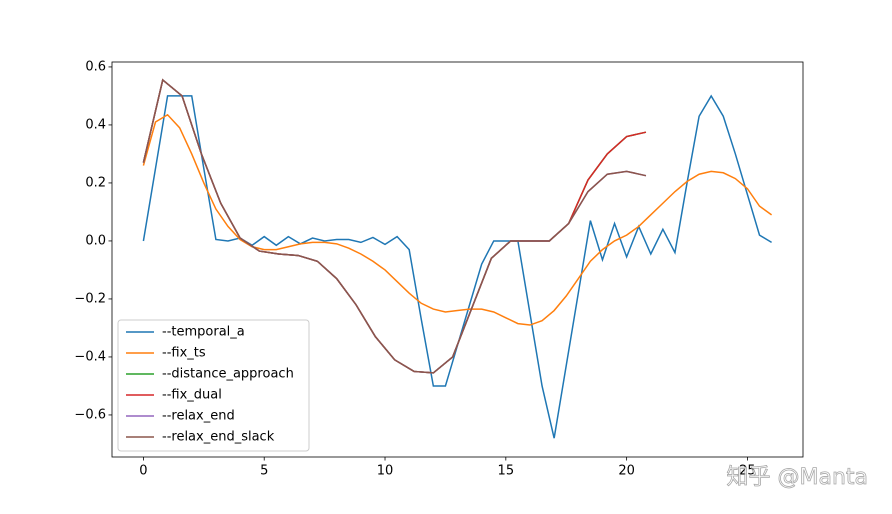 Image resolution: width=892 pixels, height=514 pixels. What do you see at coordinates (218, 437) in the screenshot?
I see `legend-label: --relax_end_slack` at bounding box center [218, 437].